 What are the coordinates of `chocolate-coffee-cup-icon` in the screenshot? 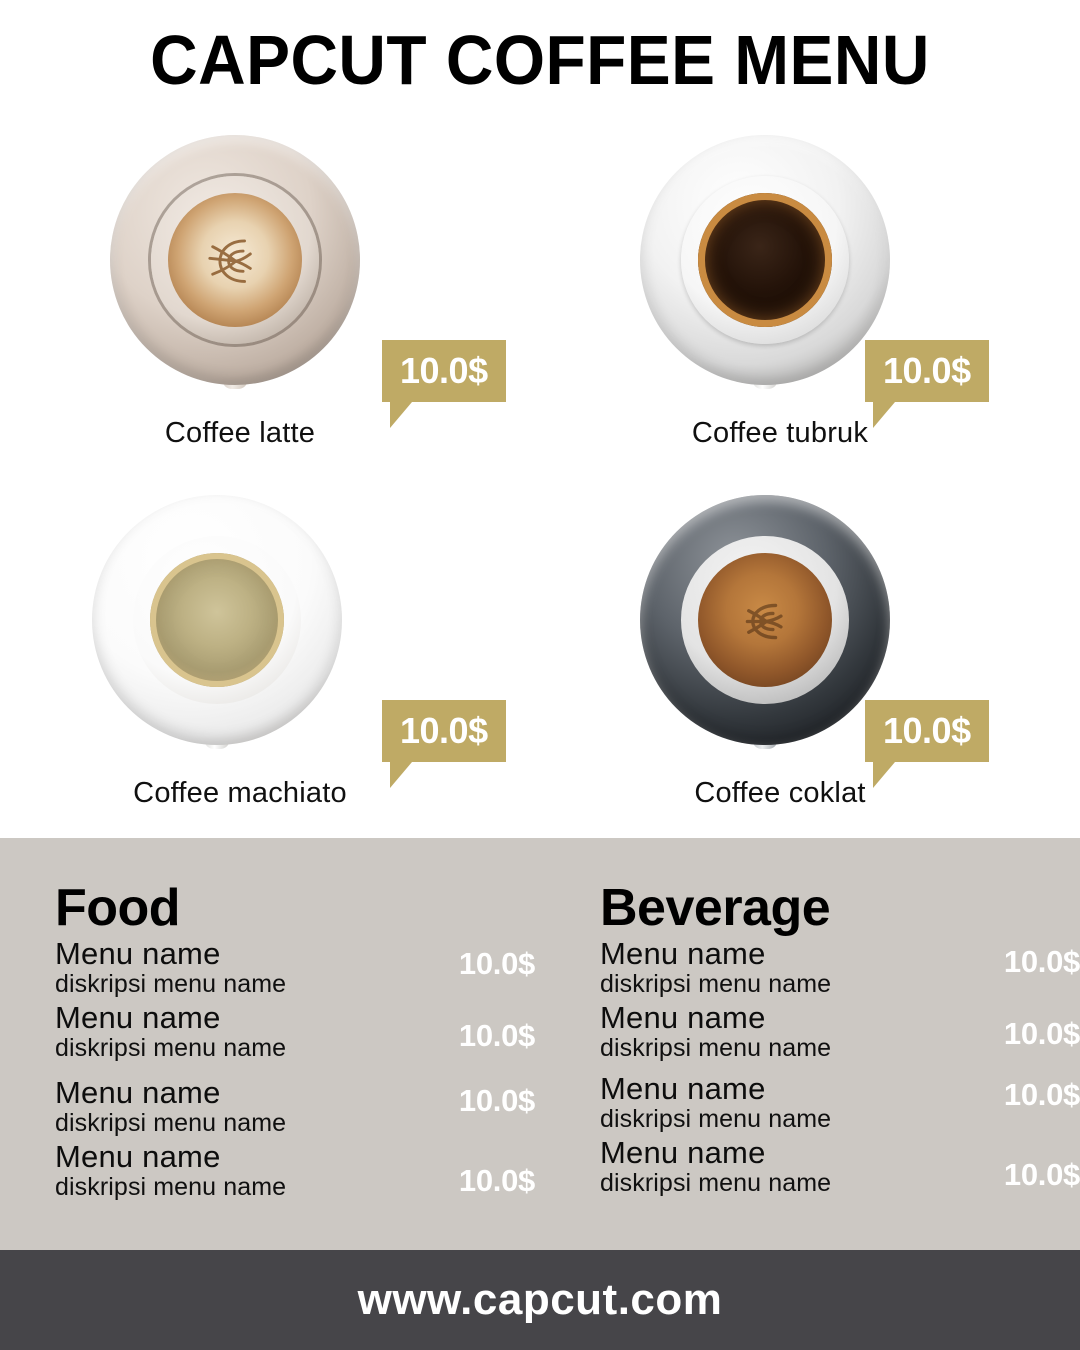 It's located at (765, 622).